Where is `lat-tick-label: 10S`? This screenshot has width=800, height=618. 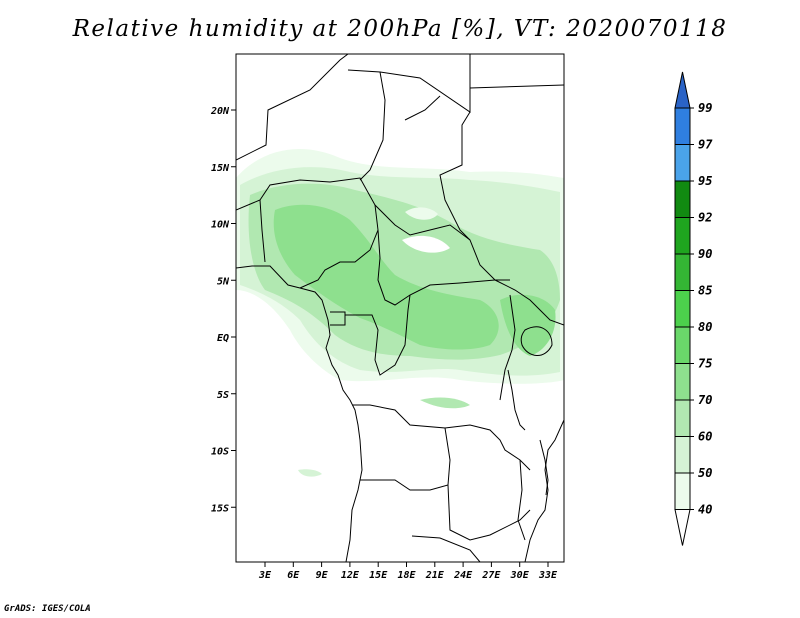
lat-tick-label: 10S is located at coordinates (220, 452).